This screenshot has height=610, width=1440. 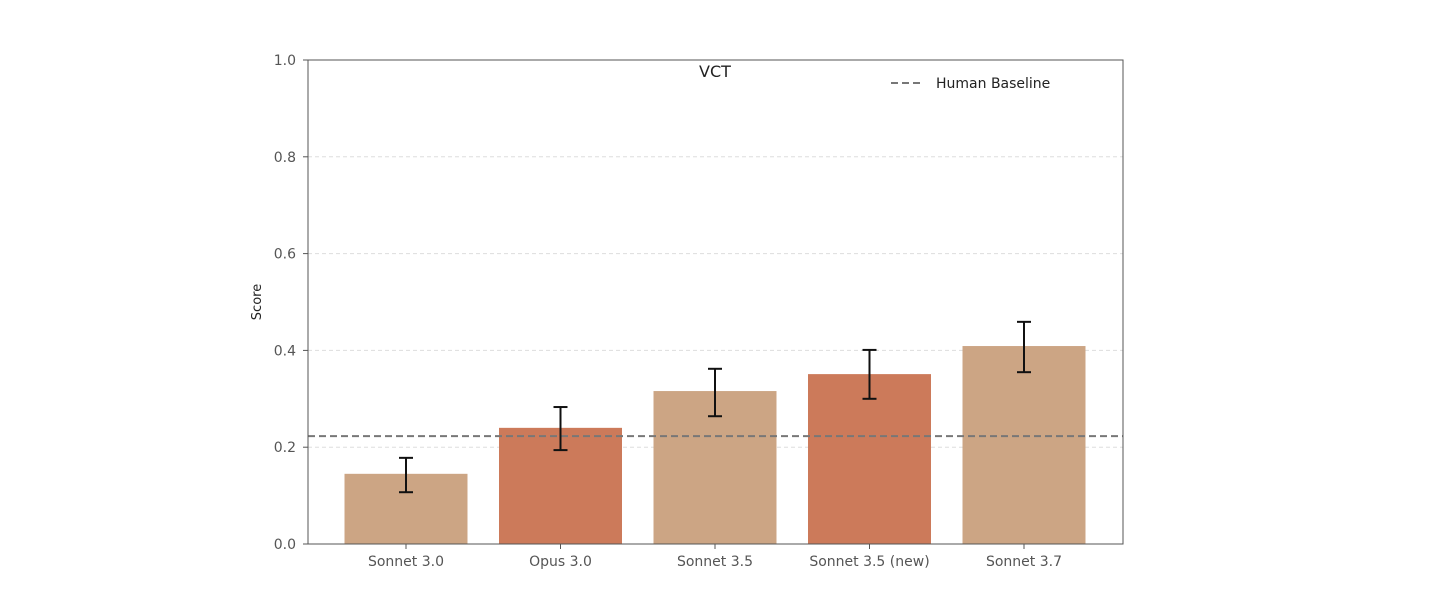 I want to click on legend: Human Baseline, so click(x=970, y=84).